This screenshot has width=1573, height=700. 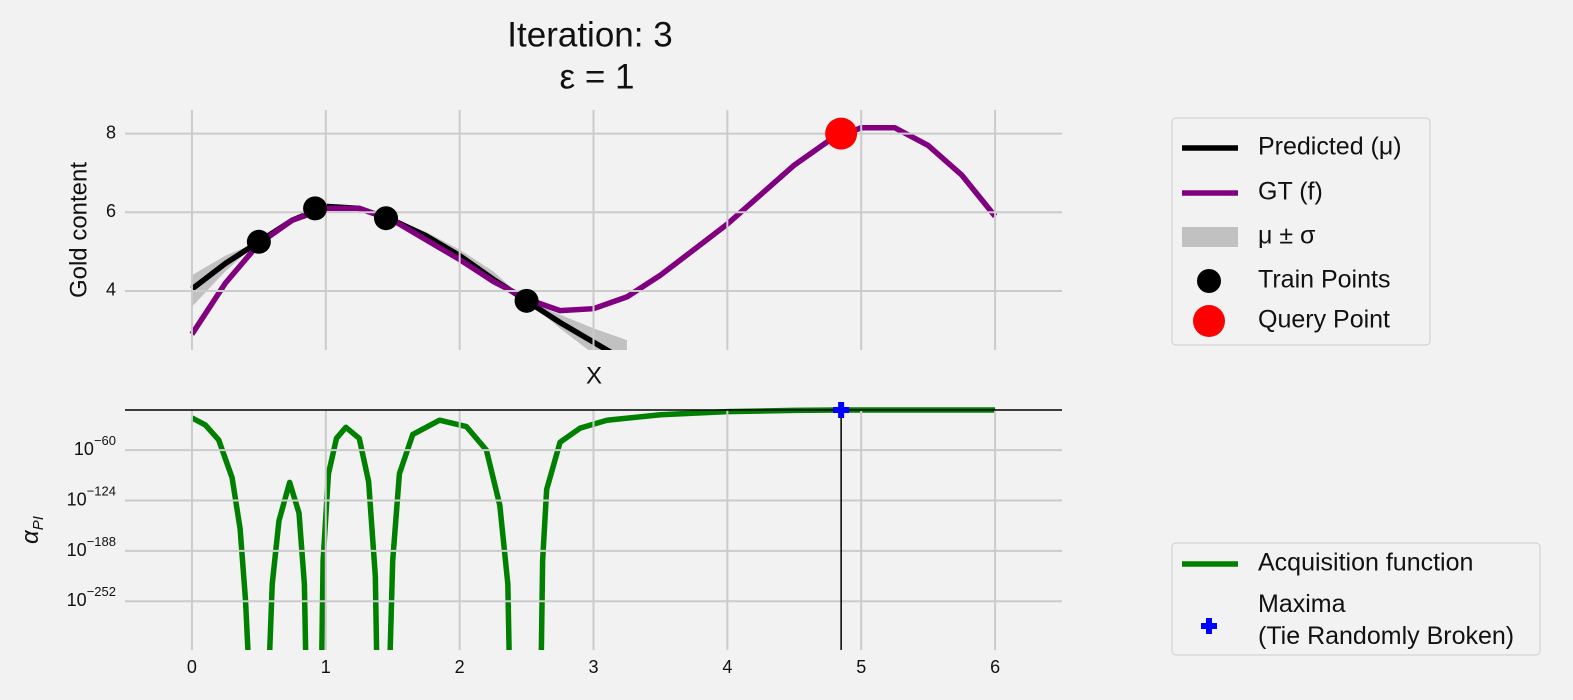 What do you see at coordinates (1324, 320) in the screenshot?
I see `legend-label: Query Point` at bounding box center [1324, 320].